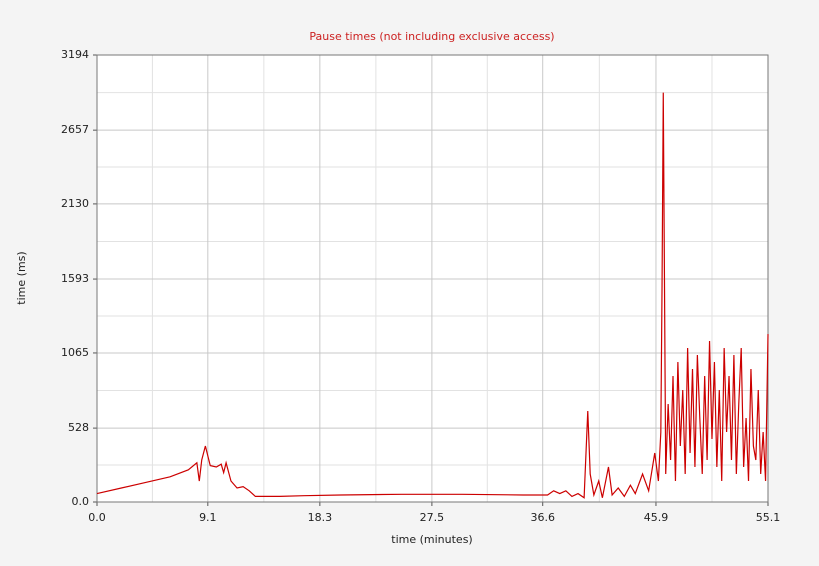 This screenshot has width=819, height=566. What do you see at coordinates (75, 278) in the screenshot?
I see `y-tick-label: 1593` at bounding box center [75, 278].